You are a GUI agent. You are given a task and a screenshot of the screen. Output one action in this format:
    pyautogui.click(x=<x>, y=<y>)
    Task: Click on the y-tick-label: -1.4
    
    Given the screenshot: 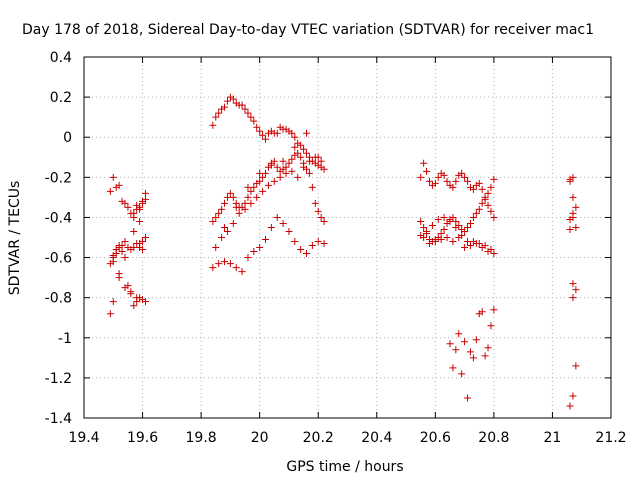 What is the action you would take?
    pyautogui.click(x=58, y=419)
    